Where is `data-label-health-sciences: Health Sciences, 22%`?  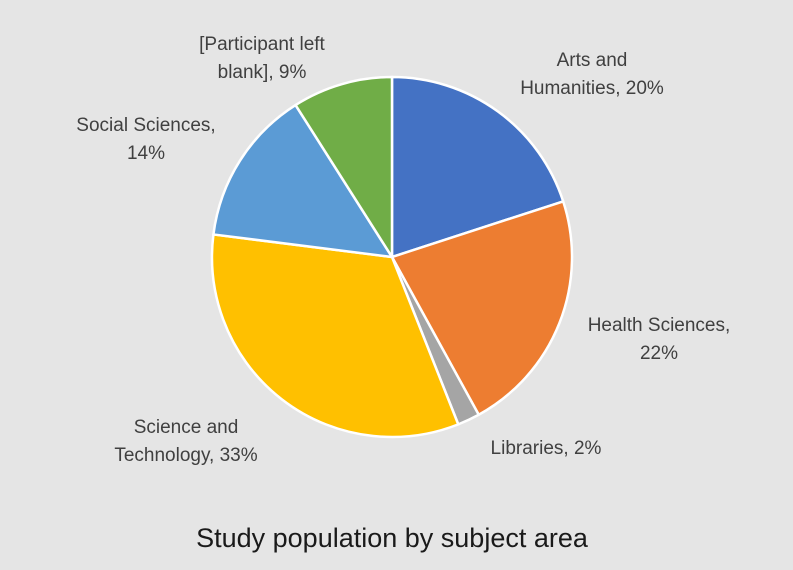
data-label-health-sciences: Health Sciences, 22% is located at coordinates (659, 339).